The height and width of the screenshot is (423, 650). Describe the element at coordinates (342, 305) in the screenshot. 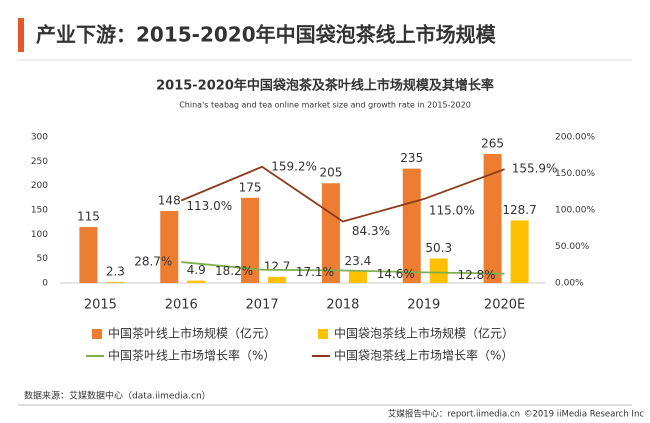

I see `x-tick-label: 2018` at that location.